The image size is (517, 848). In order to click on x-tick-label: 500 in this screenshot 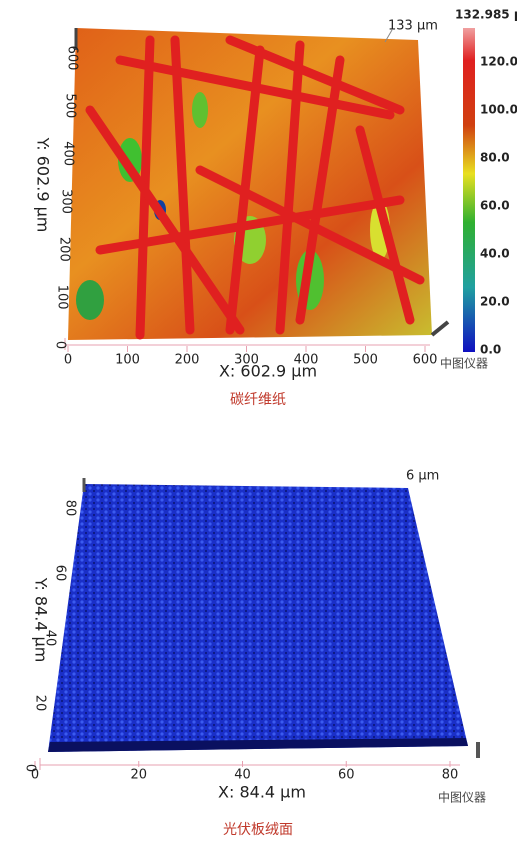, I will do `click(365, 360)`.